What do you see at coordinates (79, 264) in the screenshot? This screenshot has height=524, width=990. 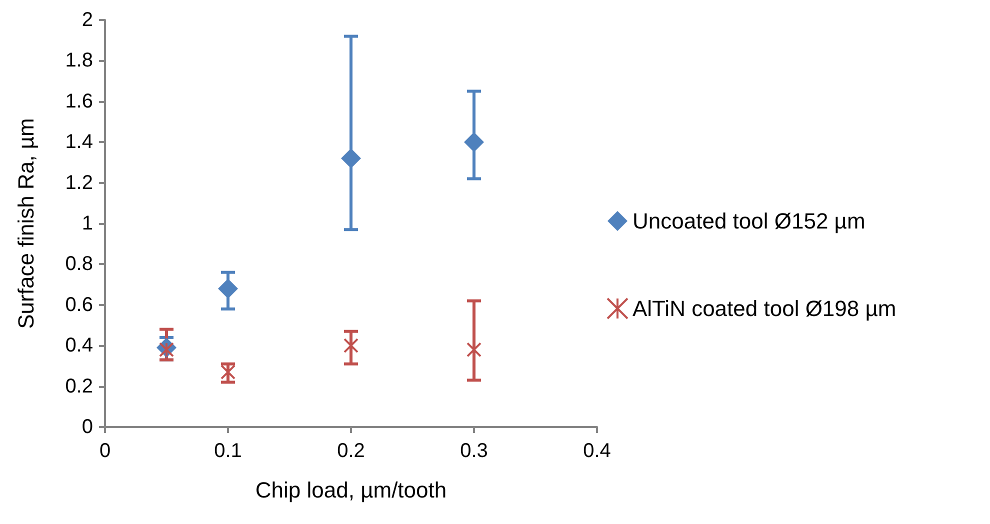 I see `y-tick-label: 0.8` at bounding box center [79, 264].